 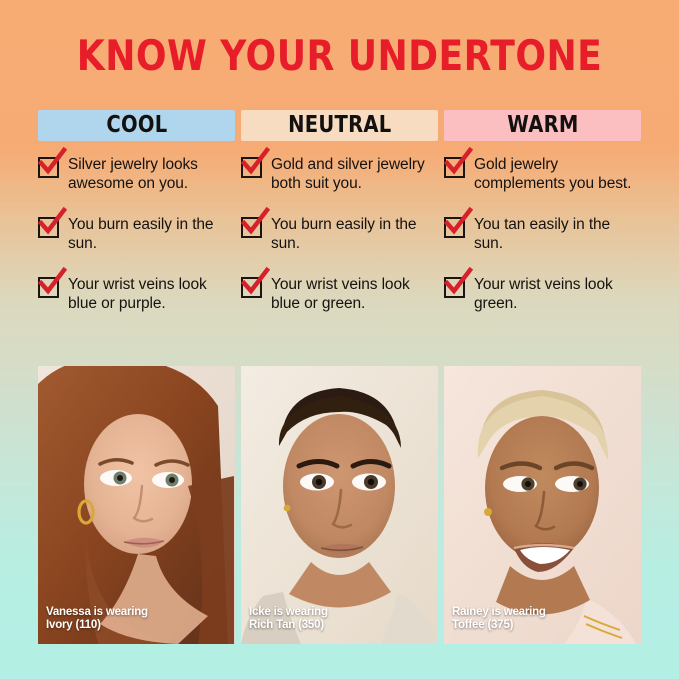 I want to click on checklist-item: Silver jewelry looks awesome on you., so click(x=136, y=172).